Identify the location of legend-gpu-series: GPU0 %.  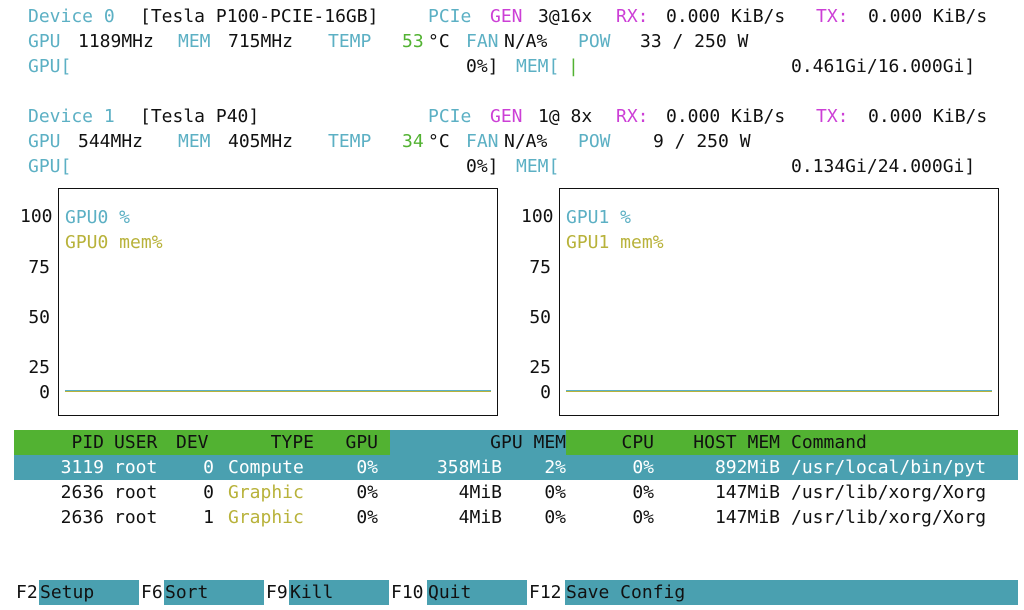
(98, 217).